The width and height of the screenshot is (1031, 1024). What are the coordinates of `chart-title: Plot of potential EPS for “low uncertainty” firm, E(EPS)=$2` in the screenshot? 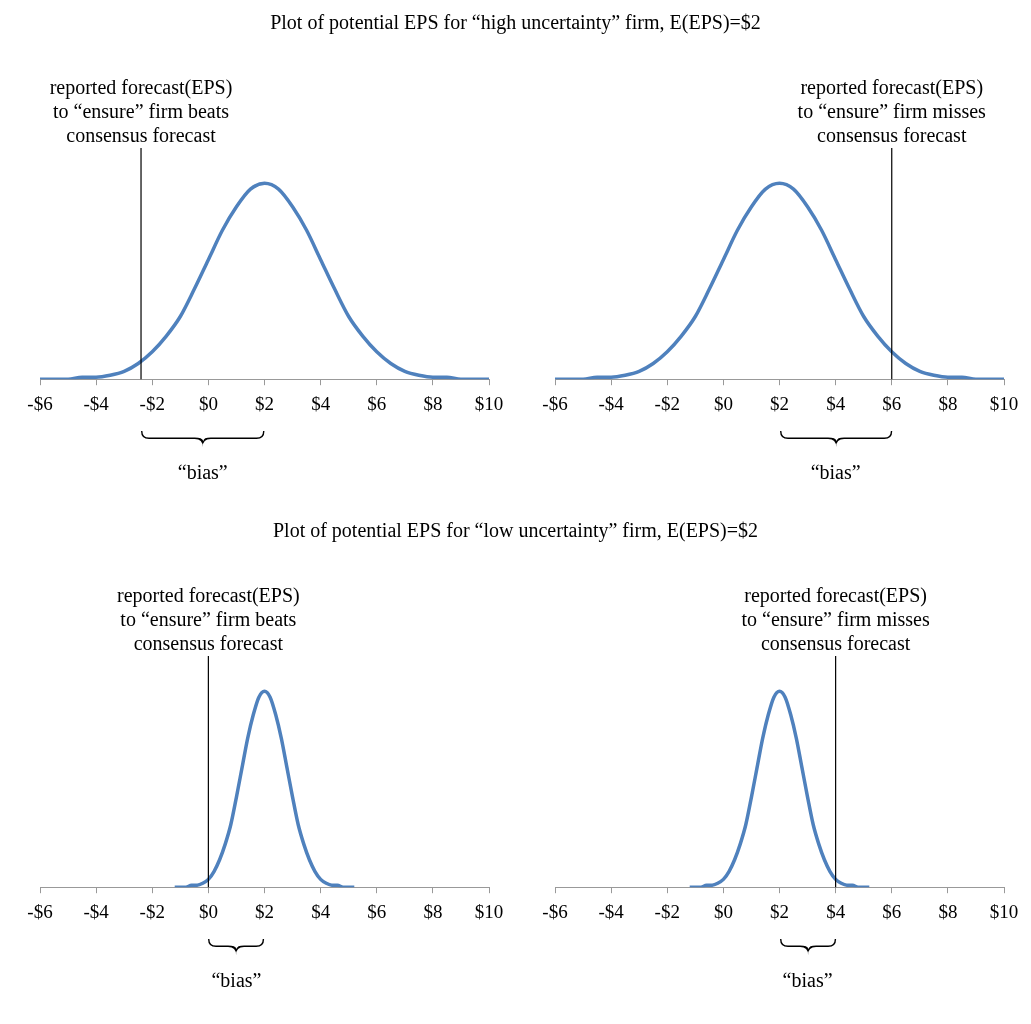 It's located at (515, 531).